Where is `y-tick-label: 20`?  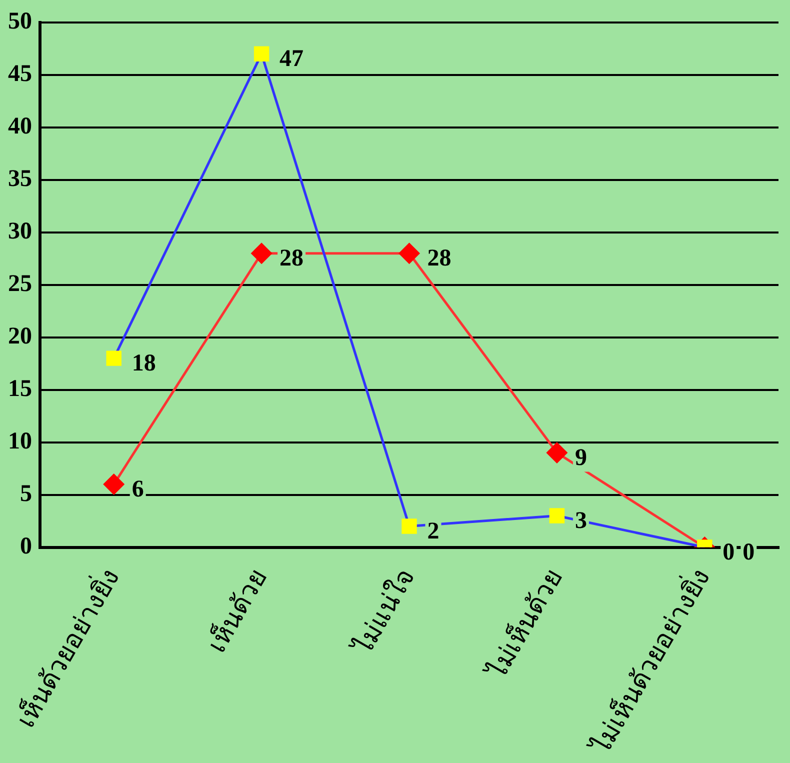 y-tick-label: 20 is located at coordinates (20, 337).